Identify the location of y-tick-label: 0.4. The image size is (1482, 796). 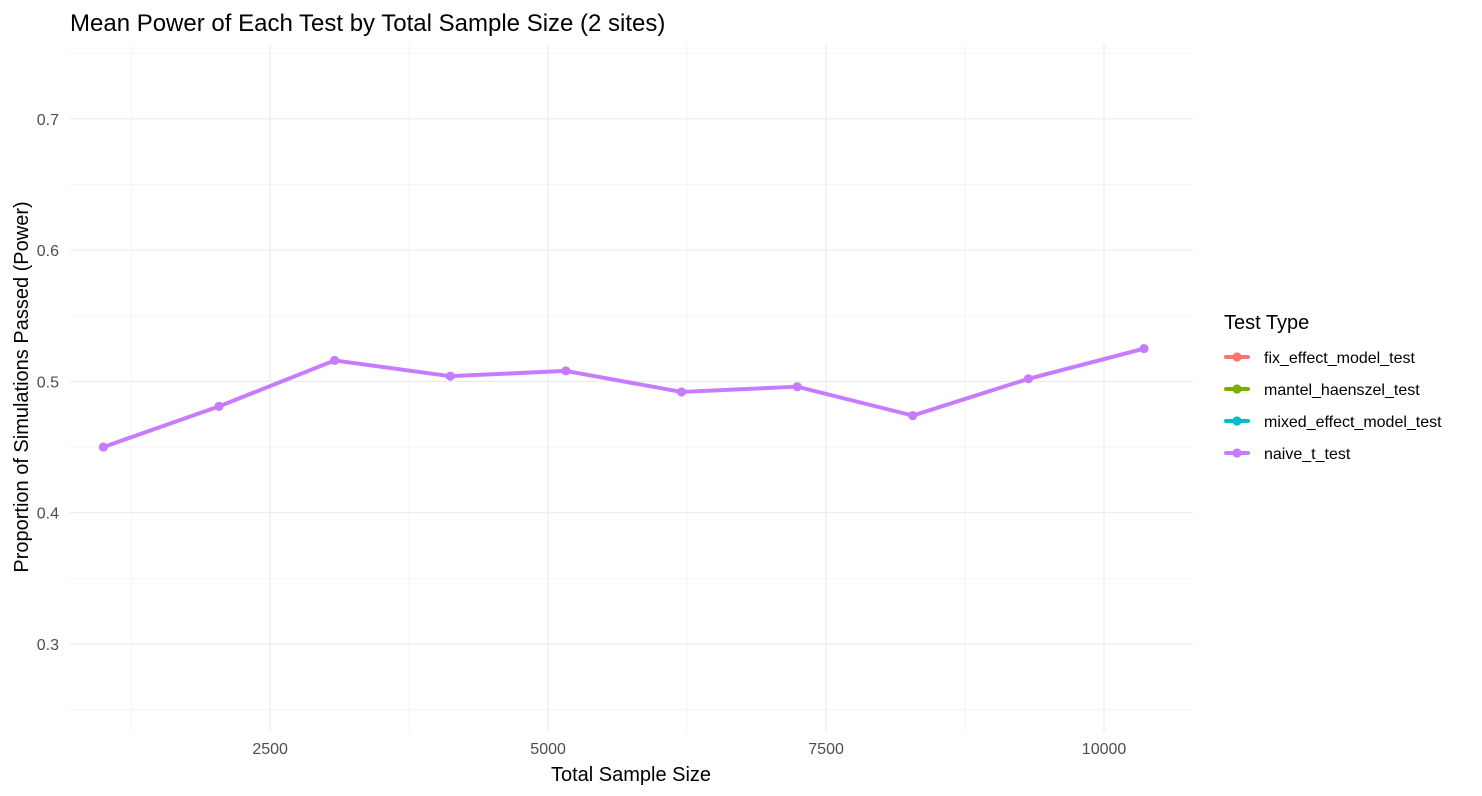
(48, 514).